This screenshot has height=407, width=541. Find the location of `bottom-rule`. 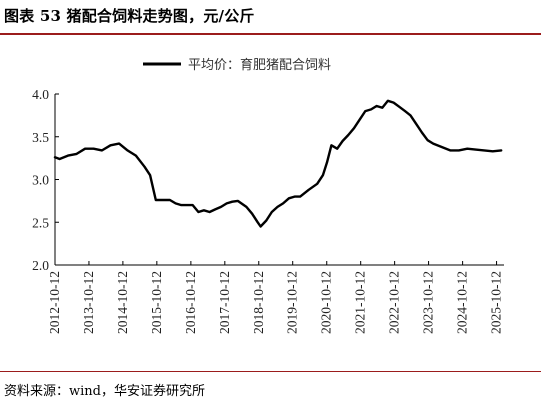

bottom-rule is located at coordinates (270, 371).